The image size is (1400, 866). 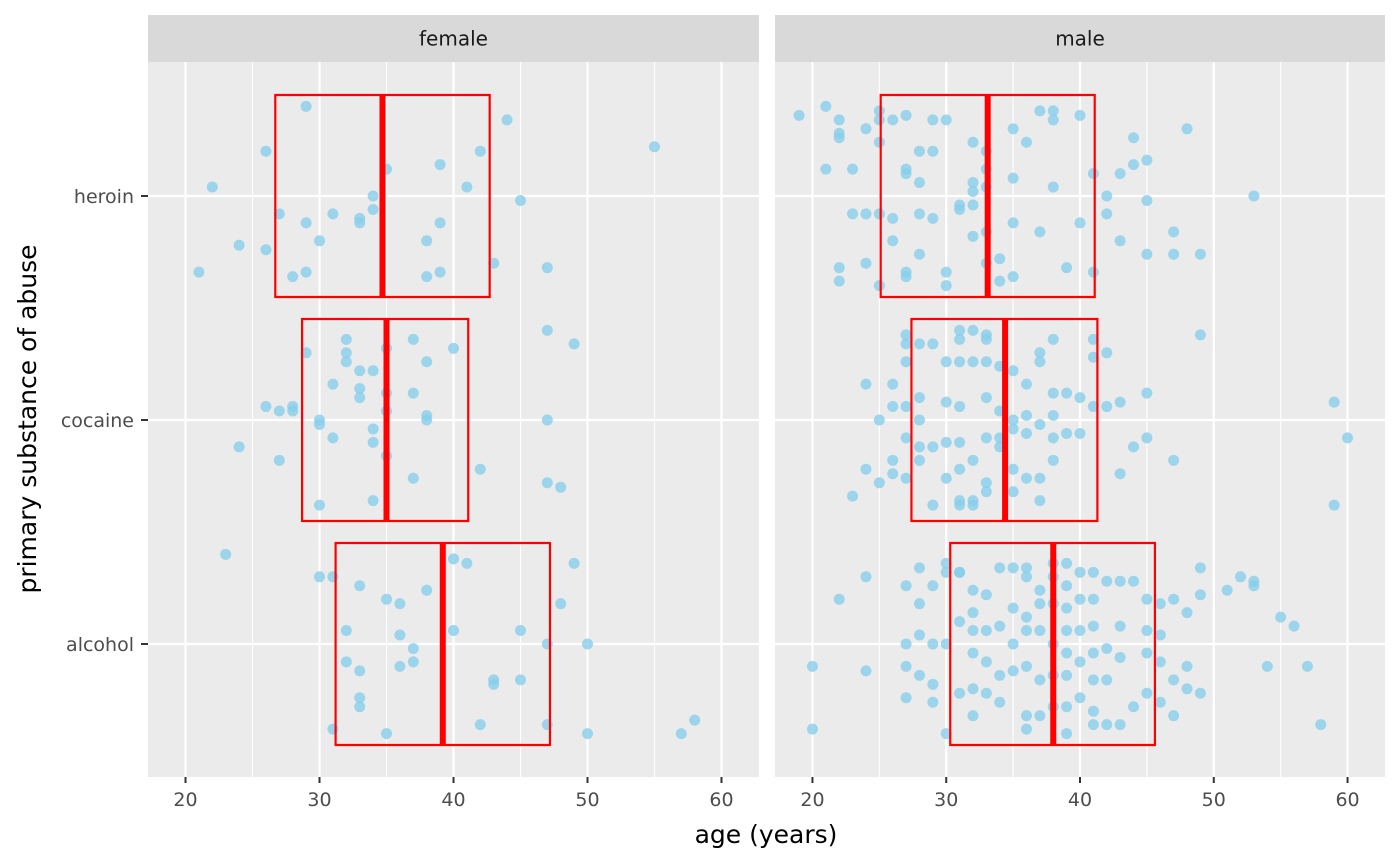 What do you see at coordinates (100, 645) in the screenshot?
I see `y-tick-label-alcohol: alcohol` at bounding box center [100, 645].